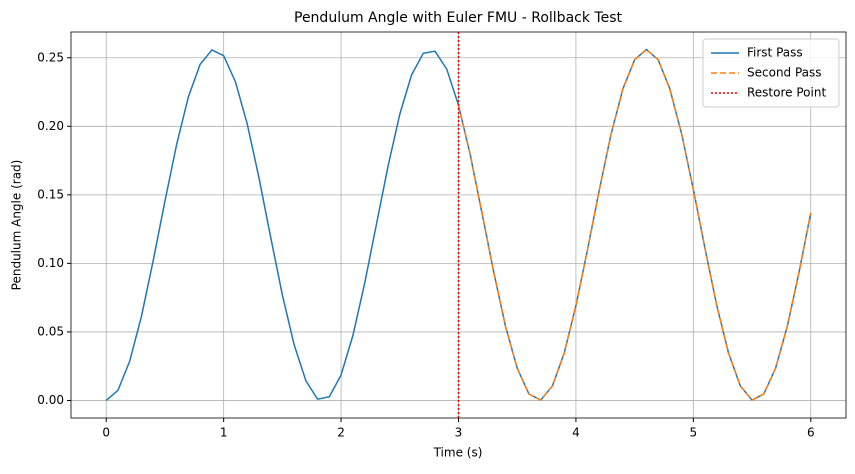  Describe the element at coordinates (106, 433) in the screenshot. I see `x-tick-label: 0` at that location.